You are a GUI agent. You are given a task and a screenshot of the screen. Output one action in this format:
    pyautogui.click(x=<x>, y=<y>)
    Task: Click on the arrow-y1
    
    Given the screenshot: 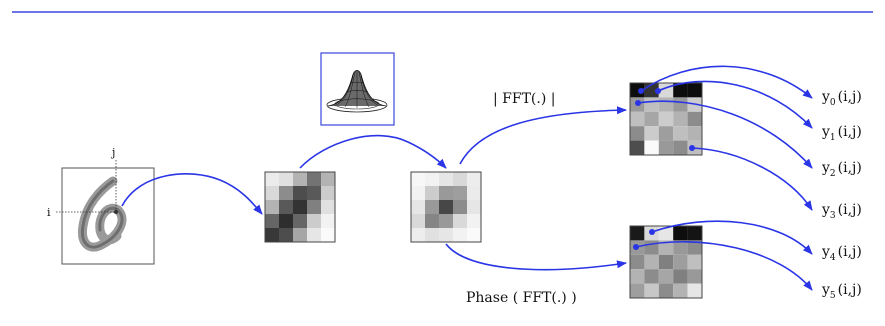 What is the action you would take?
    pyautogui.click(x=735, y=104)
    